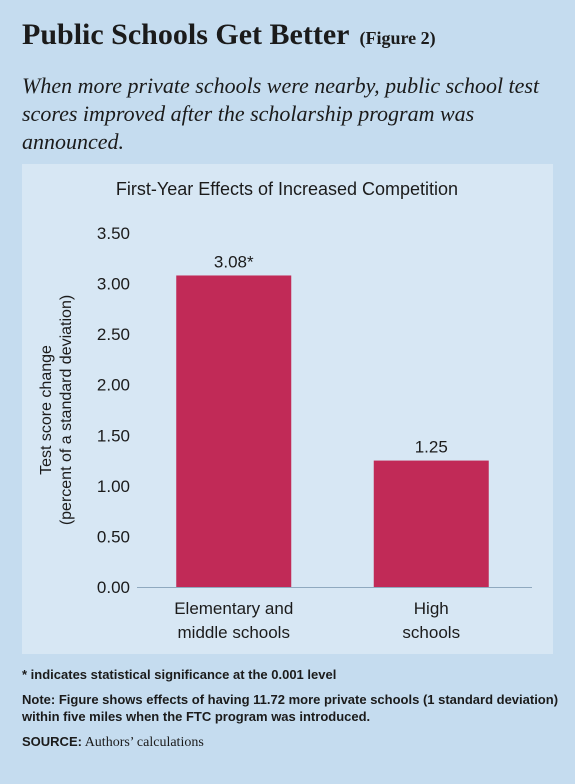 The height and width of the screenshot is (784, 575). What do you see at coordinates (431, 632) in the screenshot?
I see `x-tick-label: schools` at bounding box center [431, 632].